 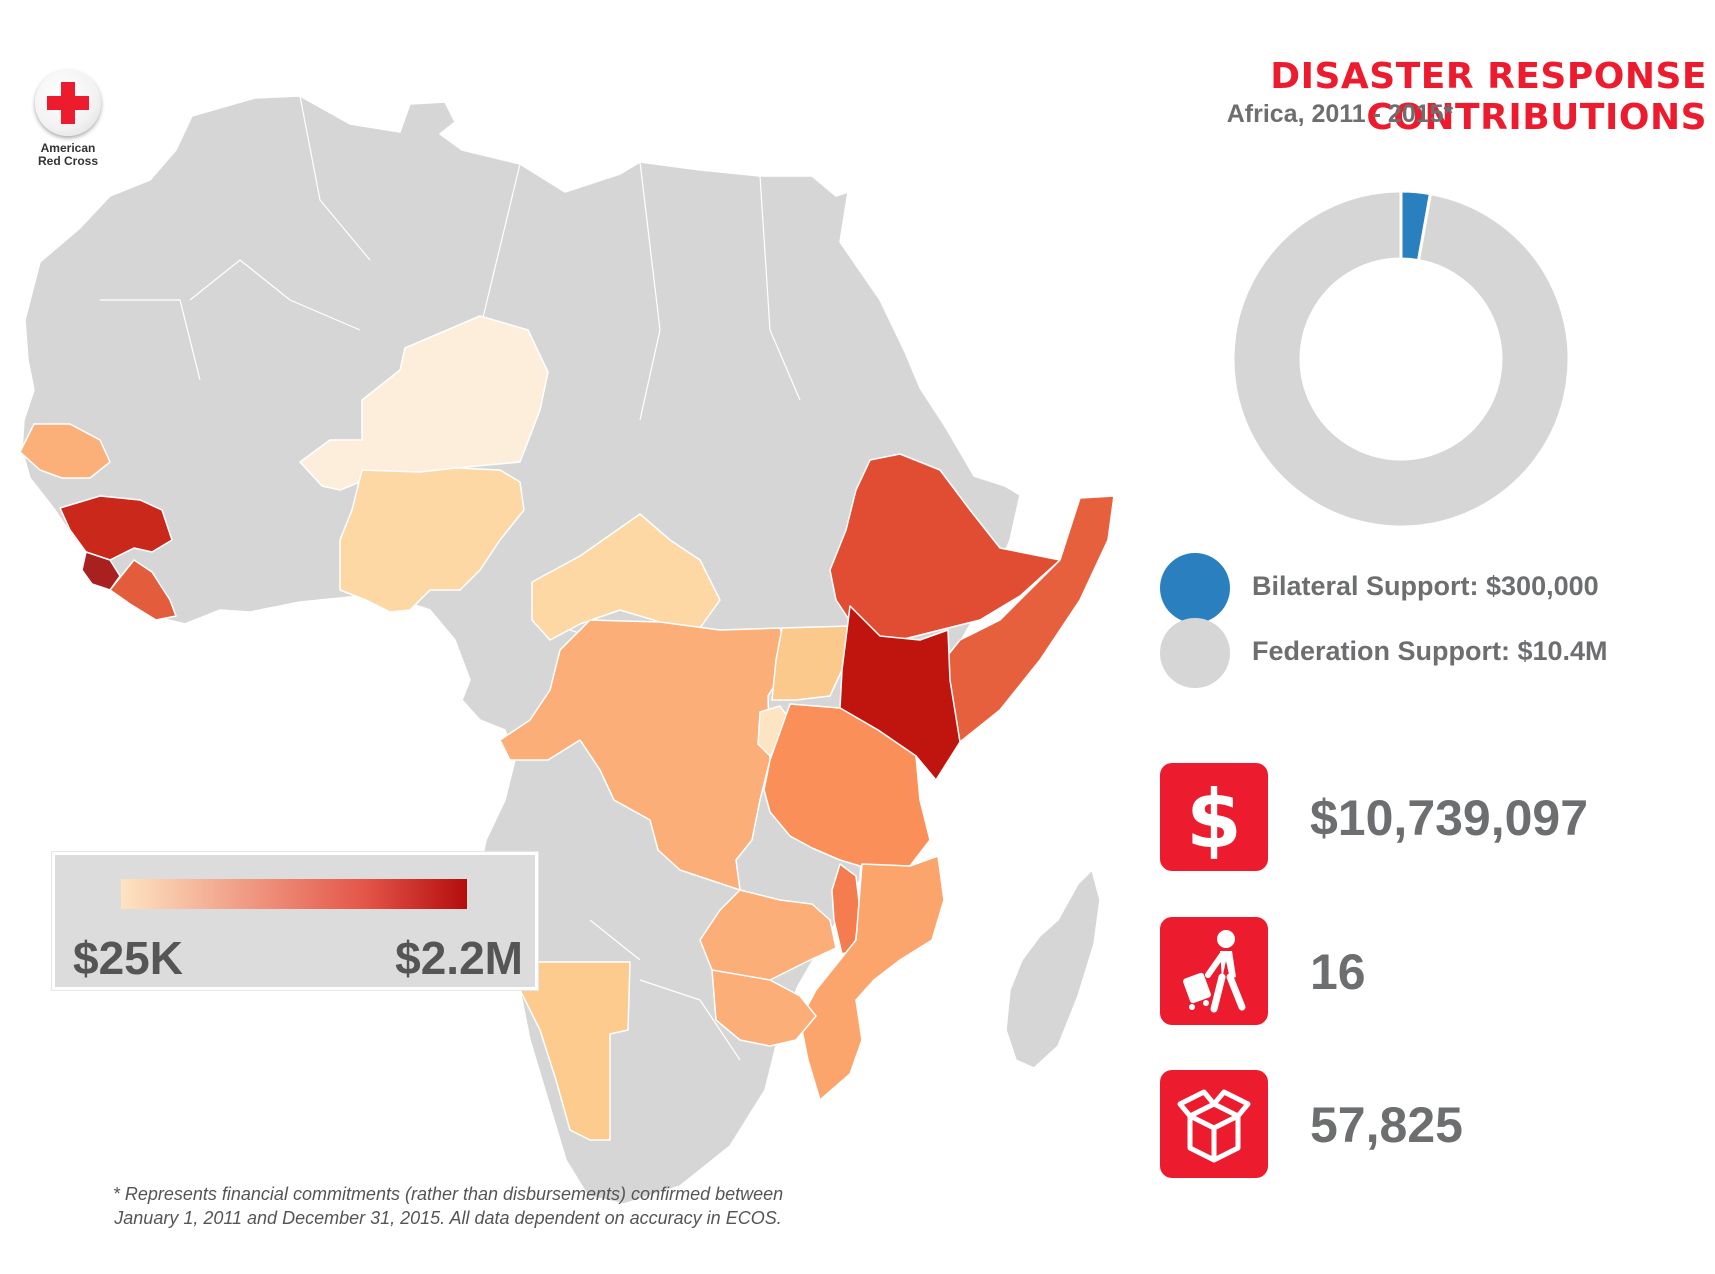 What do you see at coordinates (128, 958) in the screenshot?
I see `scale-min-label: $25K` at bounding box center [128, 958].